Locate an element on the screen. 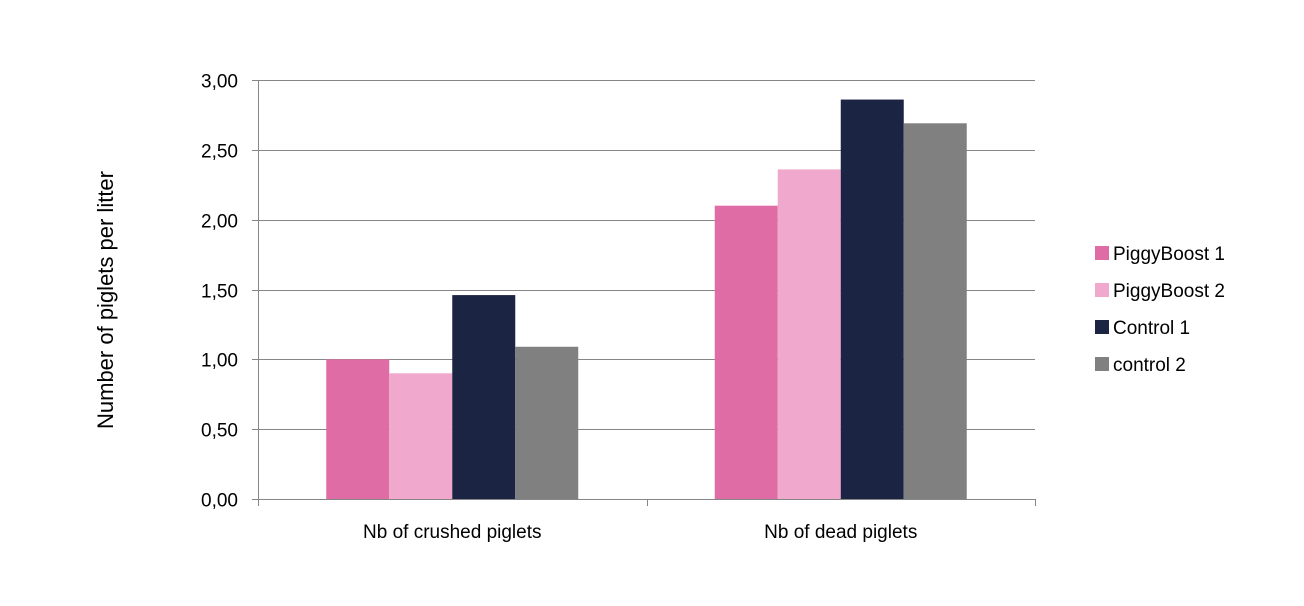 Image resolution: width=1304 pixels, height=606 pixels. y-tick-label: 0,00 is located at coordinates (219, 501).